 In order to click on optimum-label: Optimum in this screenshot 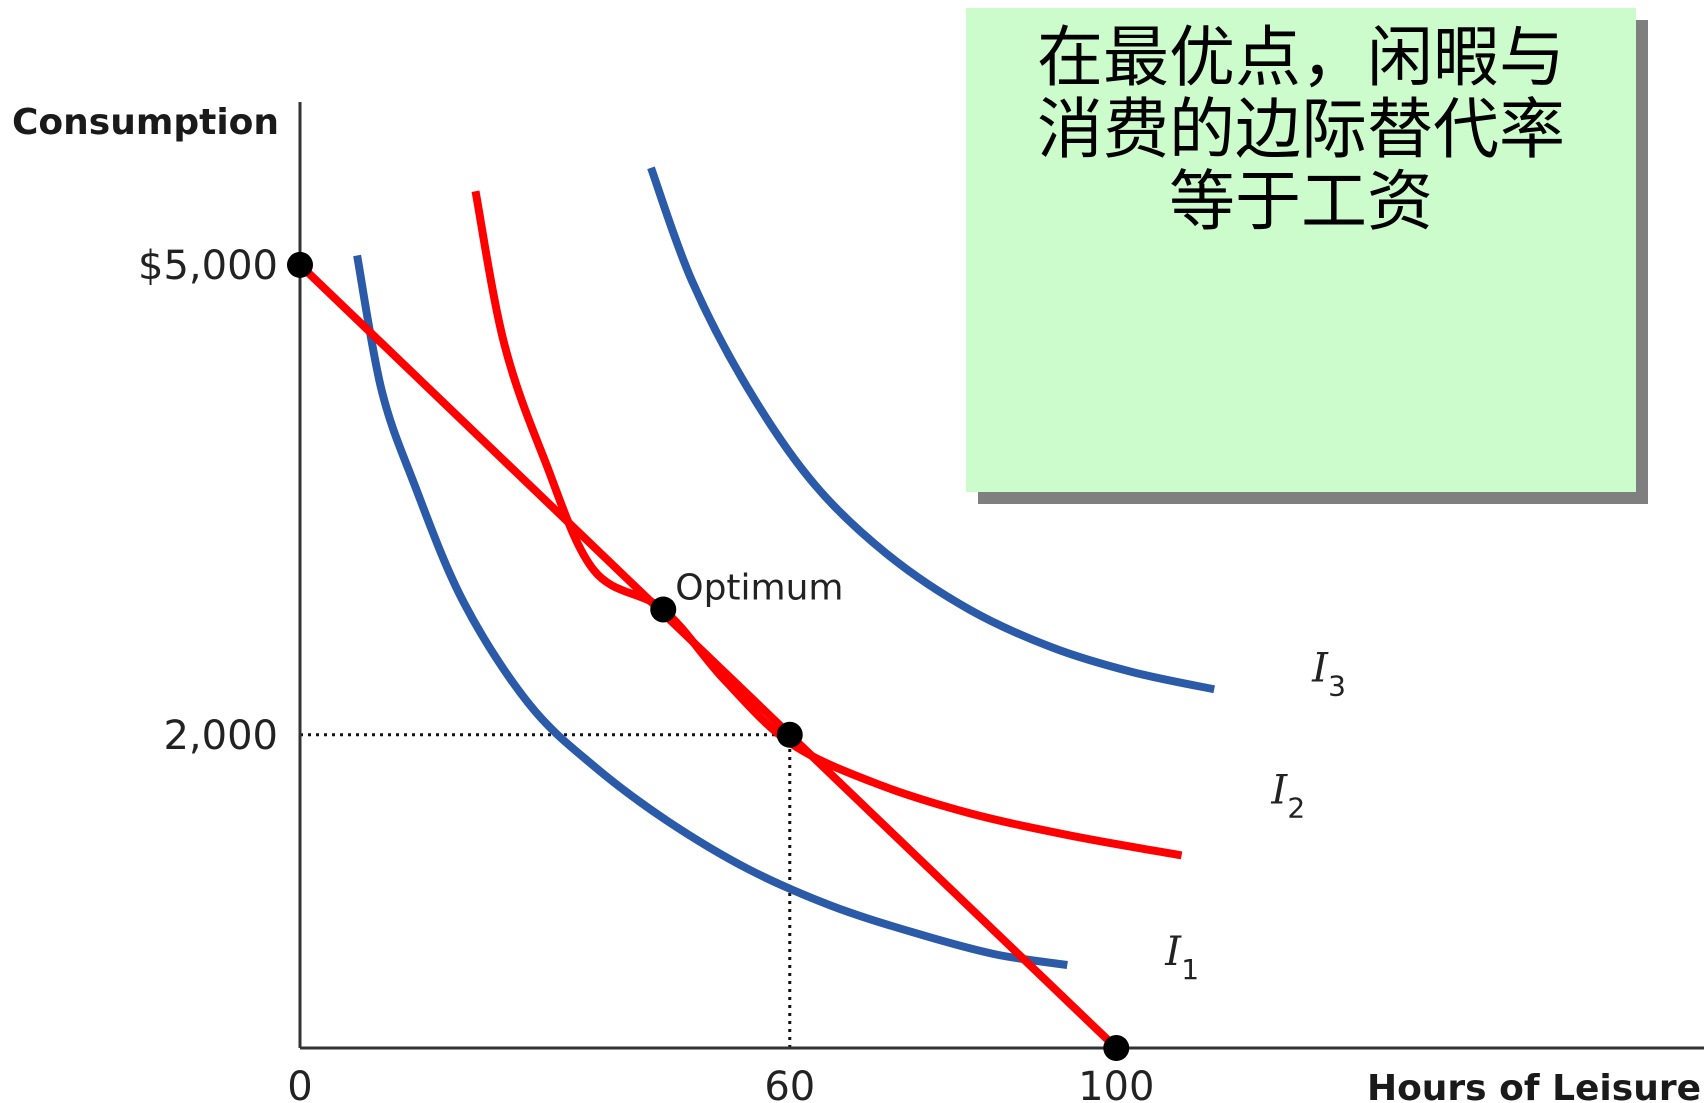, I will do `click(759, 587)`.